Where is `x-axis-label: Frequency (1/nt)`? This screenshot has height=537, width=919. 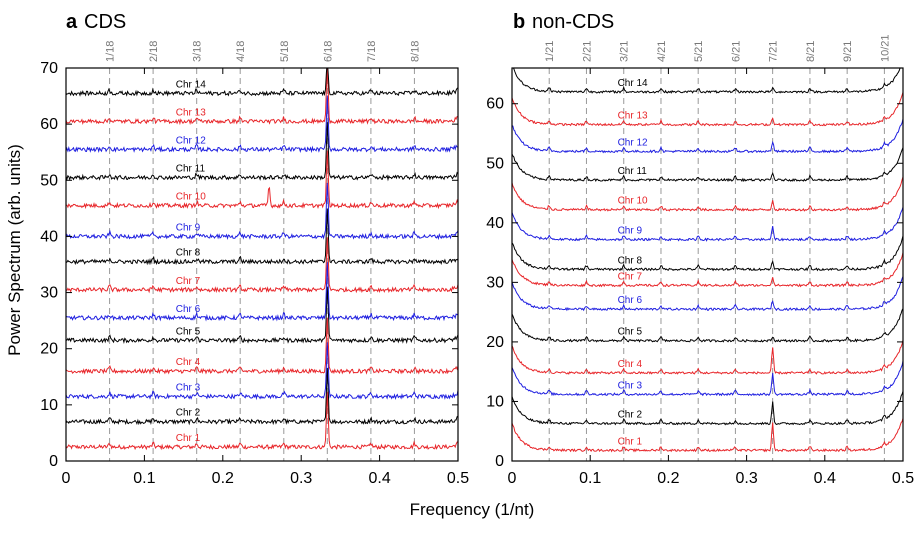 x-axis-label: Frequency (1/nt) is located at coordinates (472, 509).